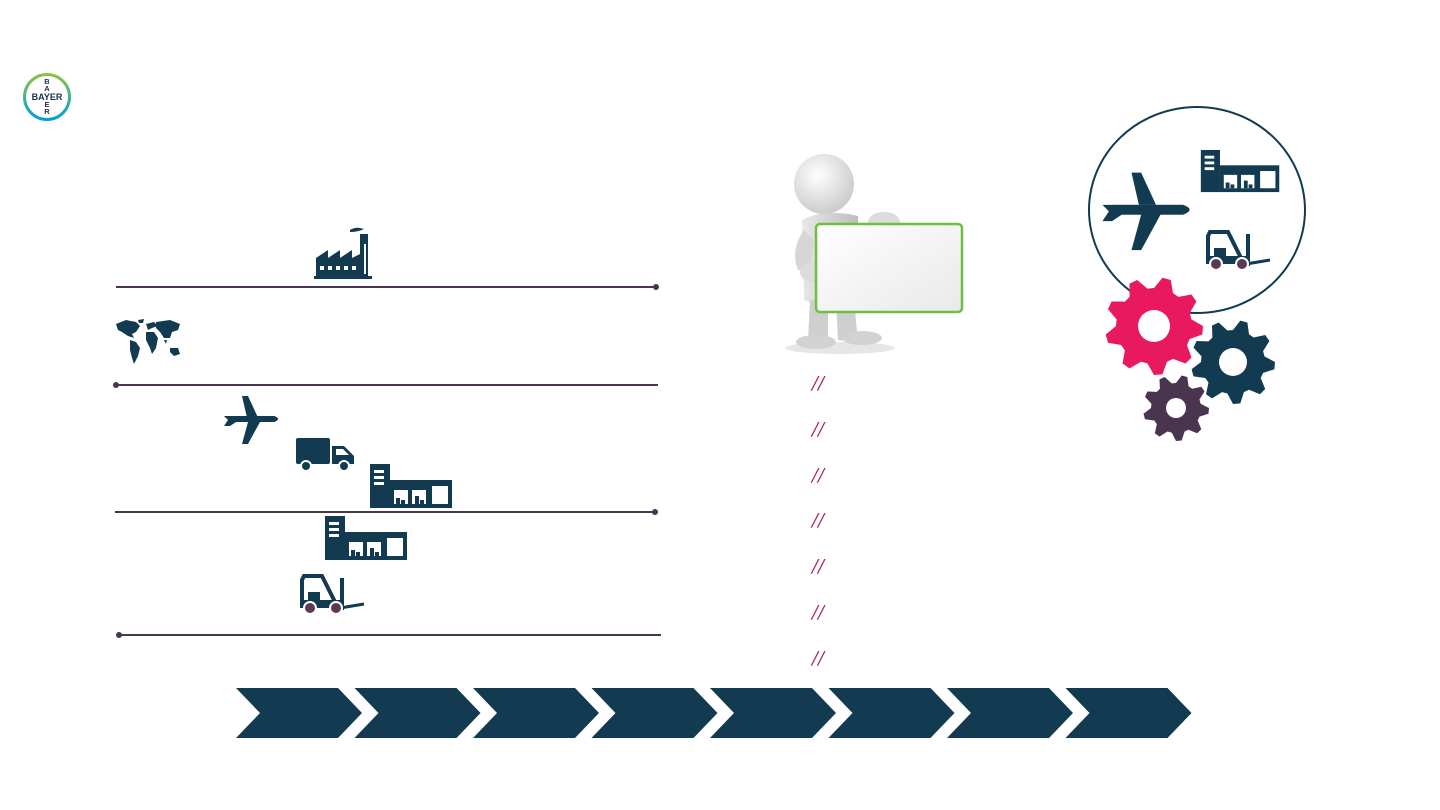 The image size is (1440, 810). Describe the element at coordinates (343, 253) in the screenshot. I see `factory-icon` at that location.